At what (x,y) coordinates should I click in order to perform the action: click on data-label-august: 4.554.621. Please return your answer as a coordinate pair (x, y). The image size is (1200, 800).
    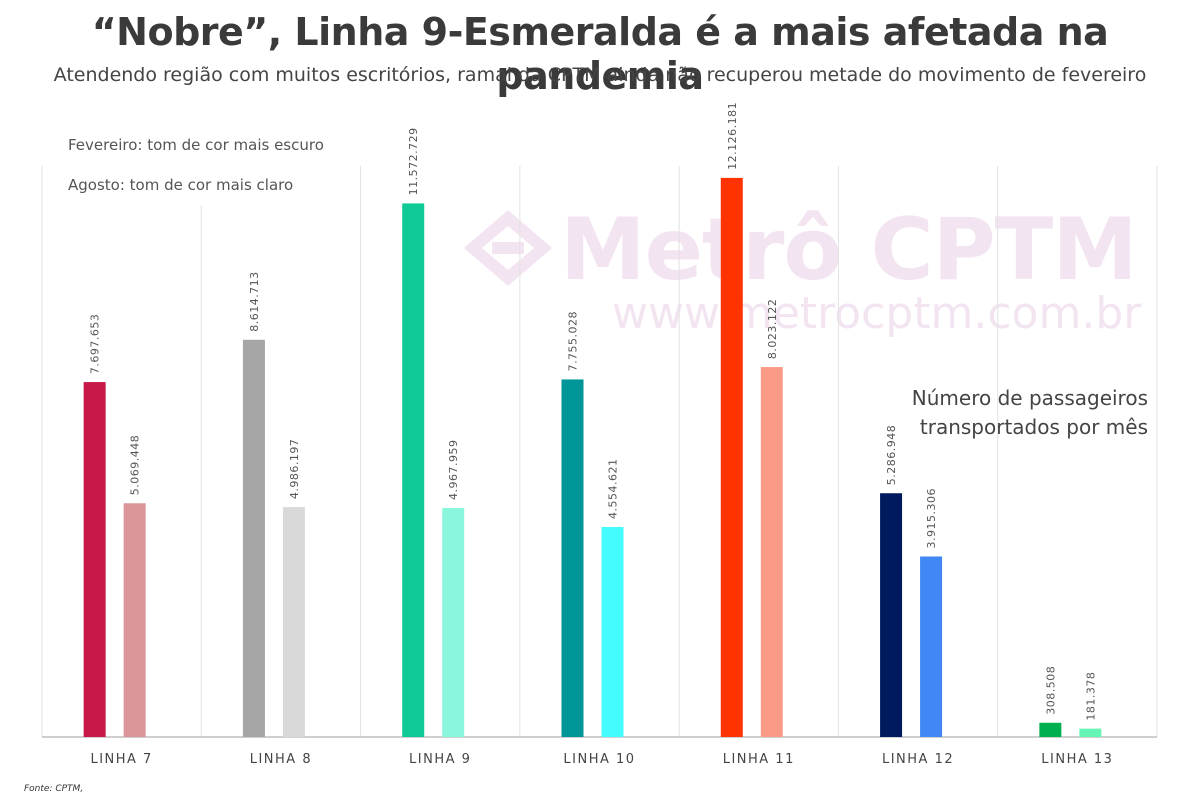
    Looking at the image, I should click on (613, 489).